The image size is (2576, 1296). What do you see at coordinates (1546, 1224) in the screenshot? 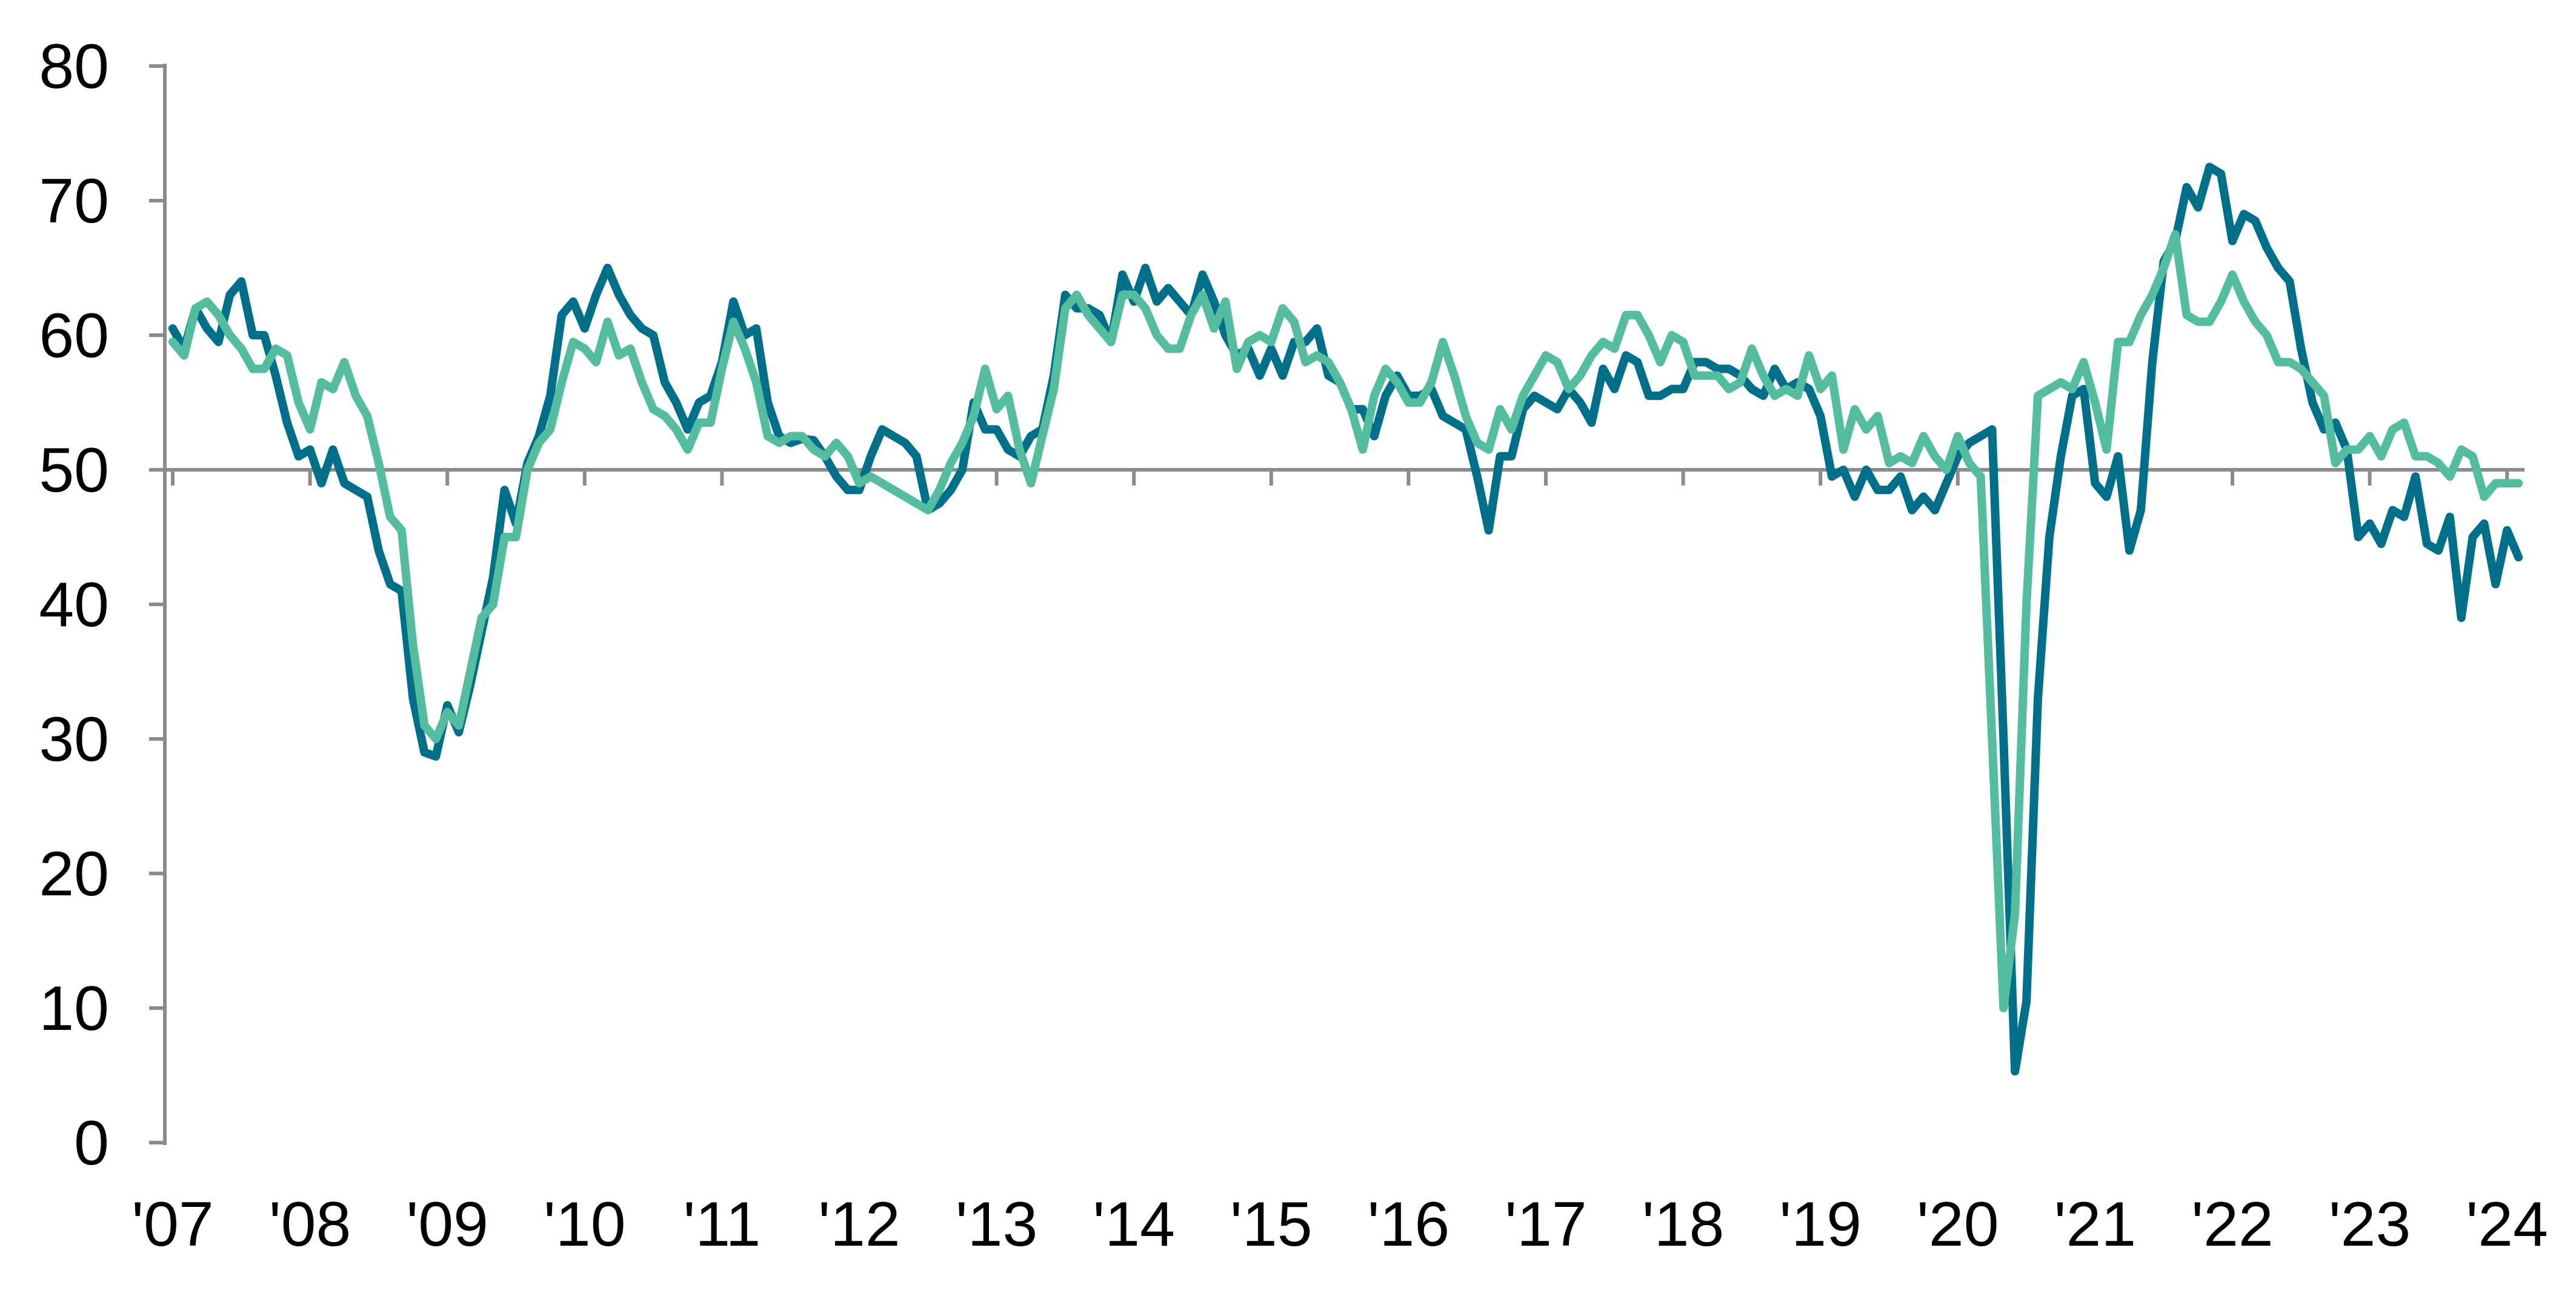
I see `x-tick-label: '17` at bounding box center [1546, 1224].